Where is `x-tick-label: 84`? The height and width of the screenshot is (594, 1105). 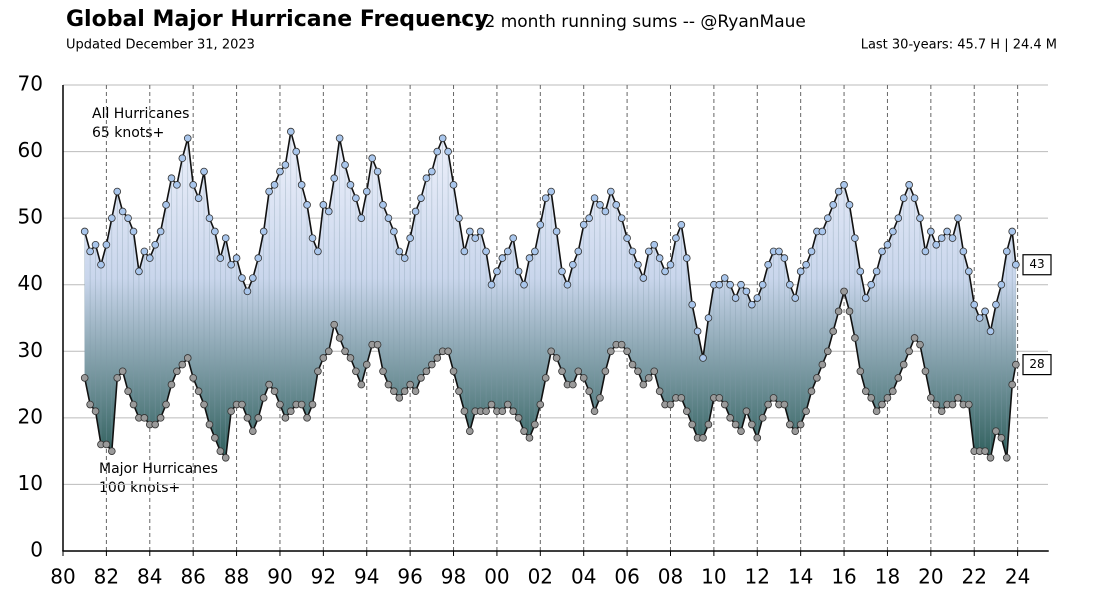
x-tick-label: 84 is located at coordinates (149, 577).